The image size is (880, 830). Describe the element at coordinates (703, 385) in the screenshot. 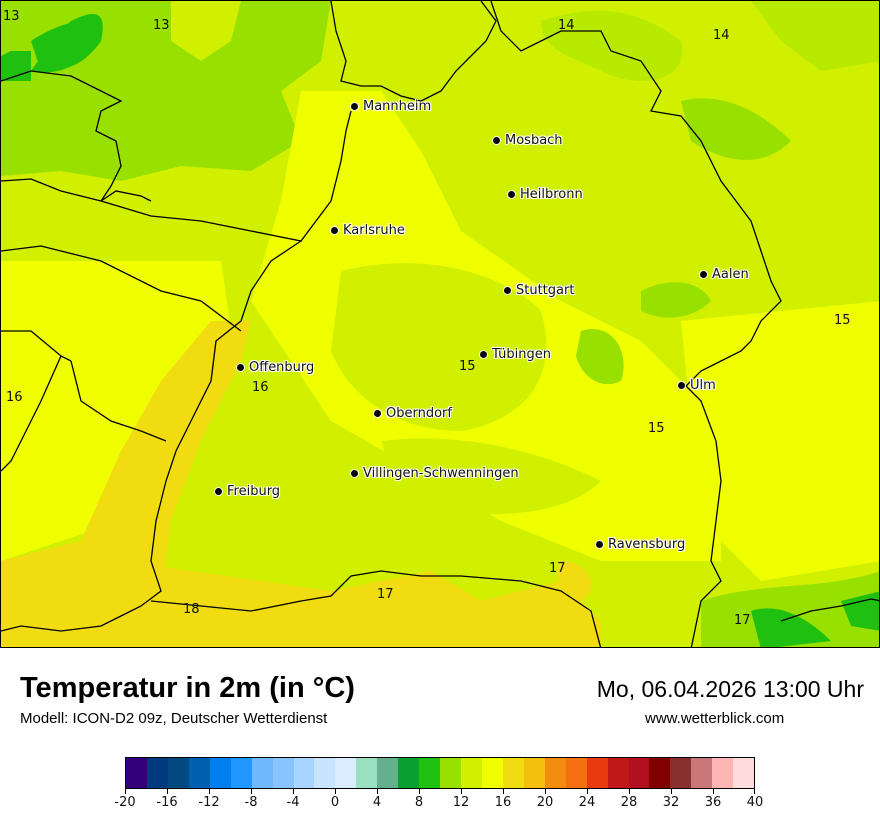

I see `city-label: Ulm` at that location.